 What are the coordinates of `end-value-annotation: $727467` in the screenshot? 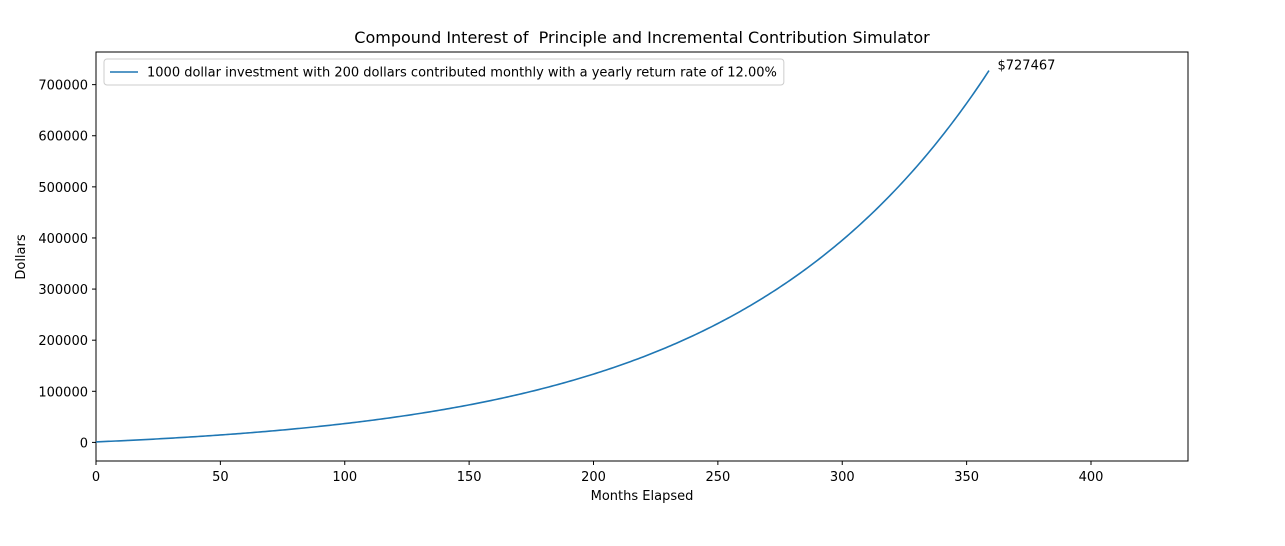 It's located at (1026, 66).